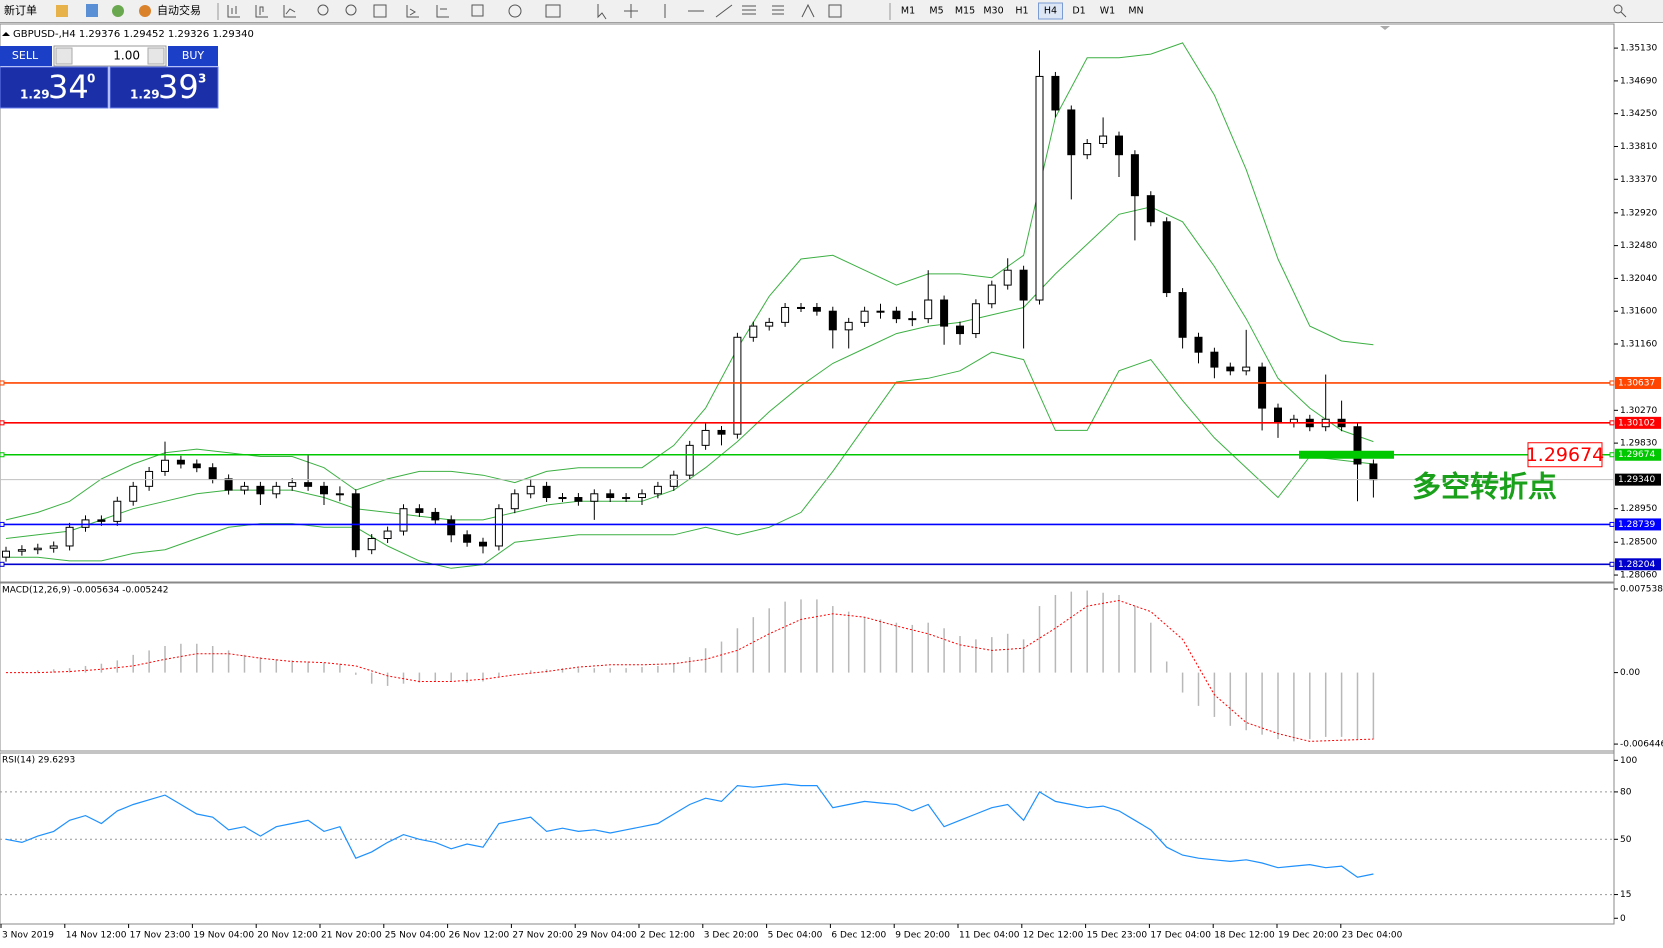 This screenshot has height=948, width=1663. Describe the element at coordinates (202, 79) in the screenshot. I see `buy-price-small: 3` at that location.